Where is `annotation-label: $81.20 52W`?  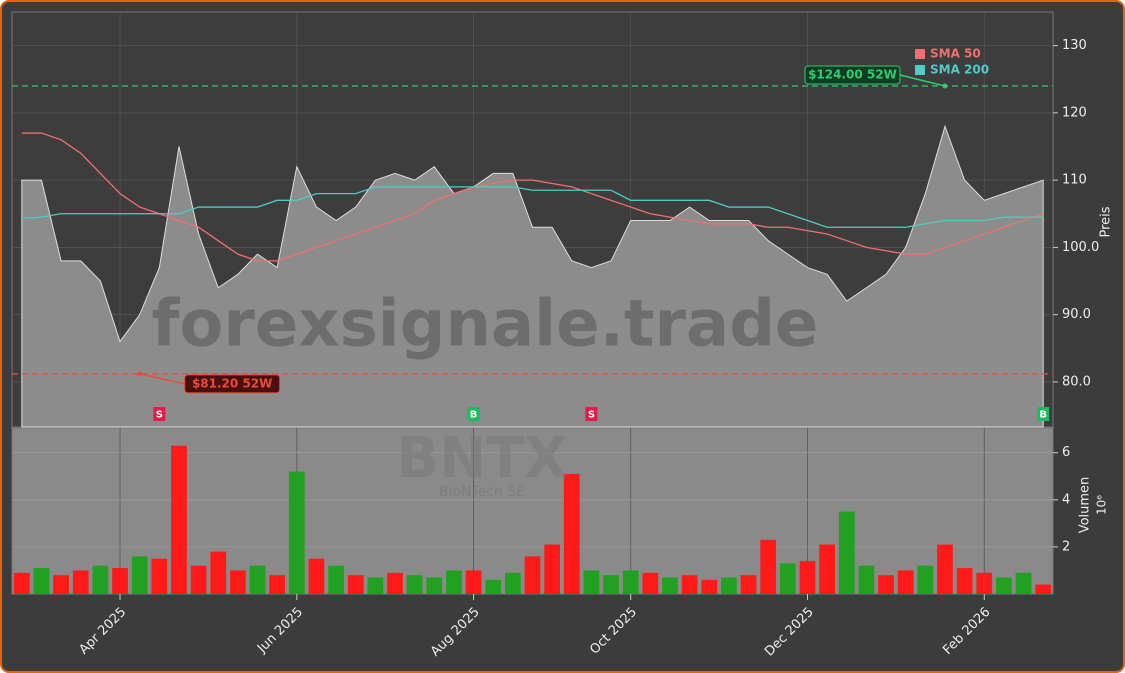
annotation-label: $81.20 52W is located at coordinates (232, 383).